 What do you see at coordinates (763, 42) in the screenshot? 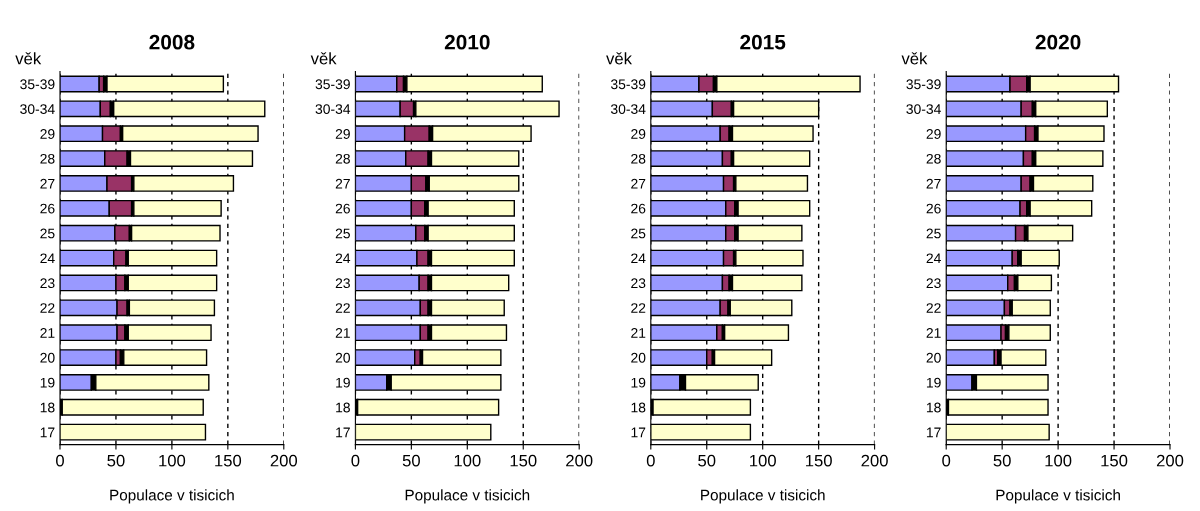
I see `chart-title: 2015` at bounding box center [763, 42].